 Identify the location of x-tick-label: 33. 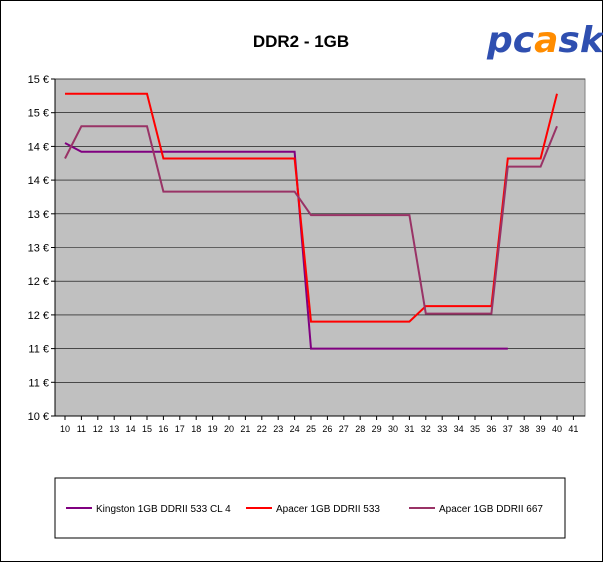
(442, 429).